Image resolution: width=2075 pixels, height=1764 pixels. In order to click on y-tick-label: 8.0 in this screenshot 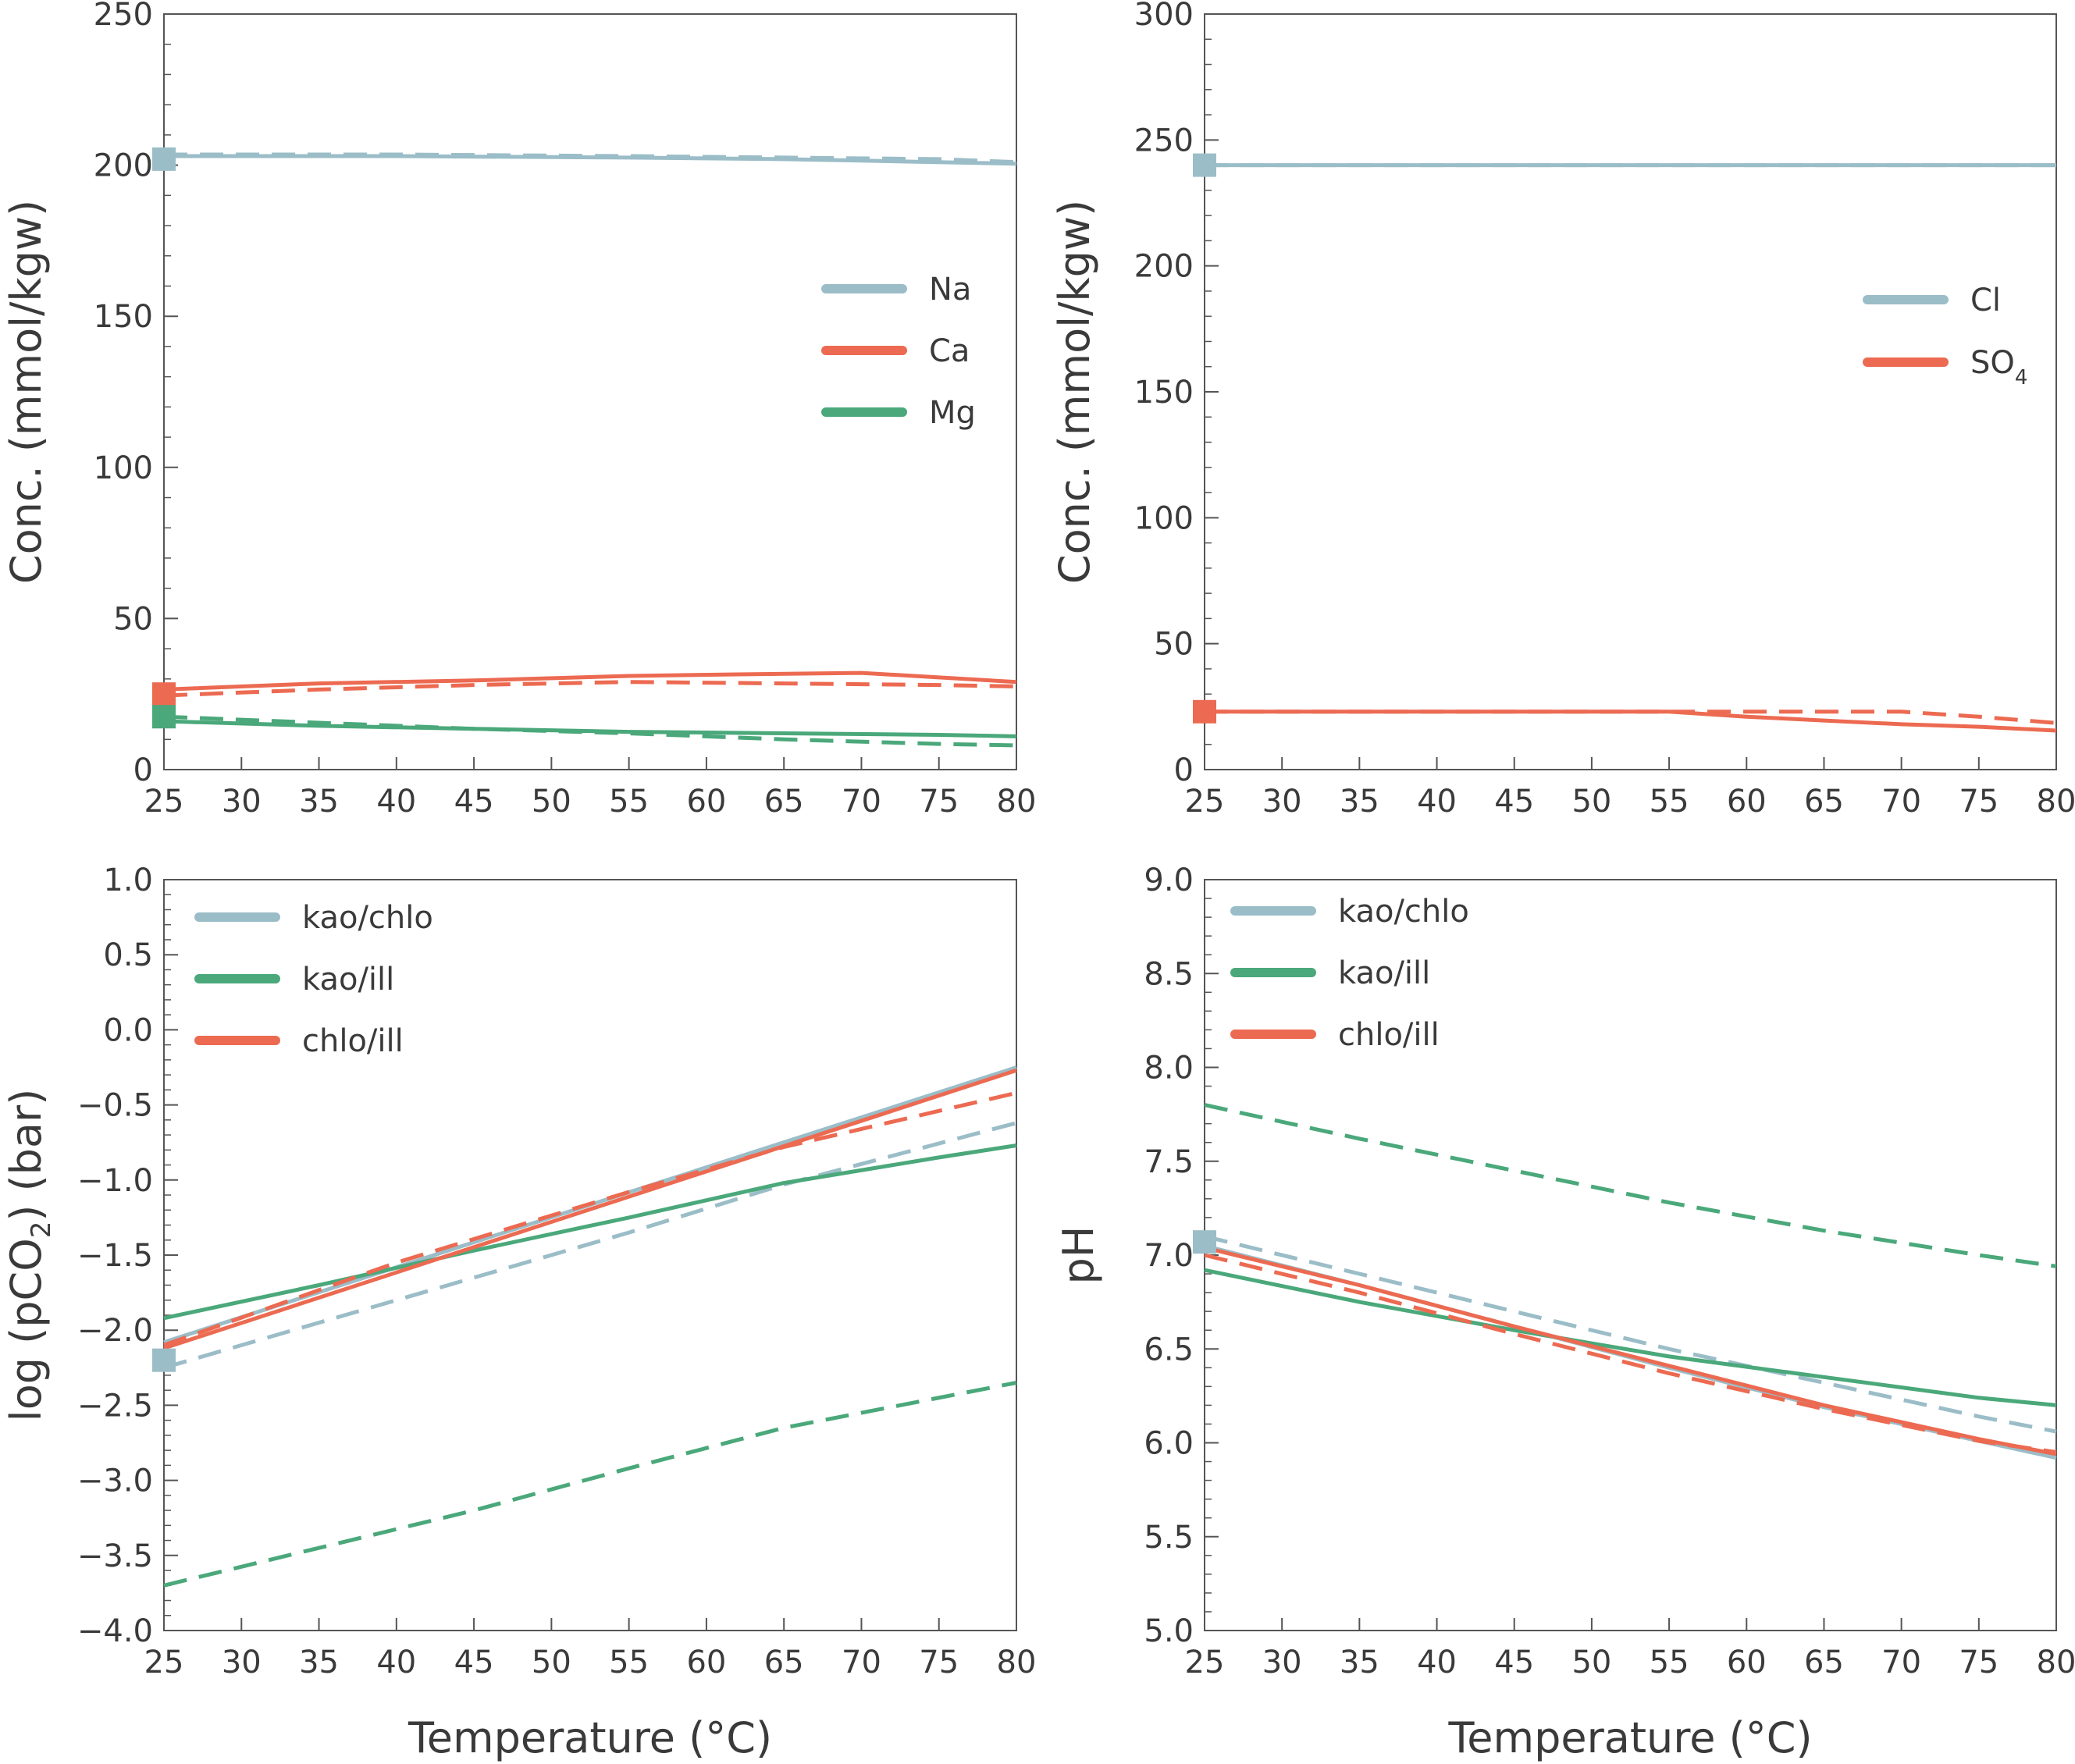, I will do `click(1169, 1068)`.